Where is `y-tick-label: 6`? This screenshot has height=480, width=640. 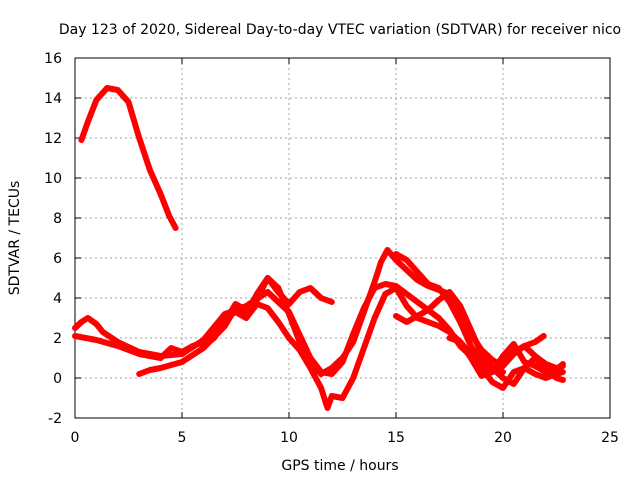 y-tick-label: 6 is located at coordinates (57, 259).